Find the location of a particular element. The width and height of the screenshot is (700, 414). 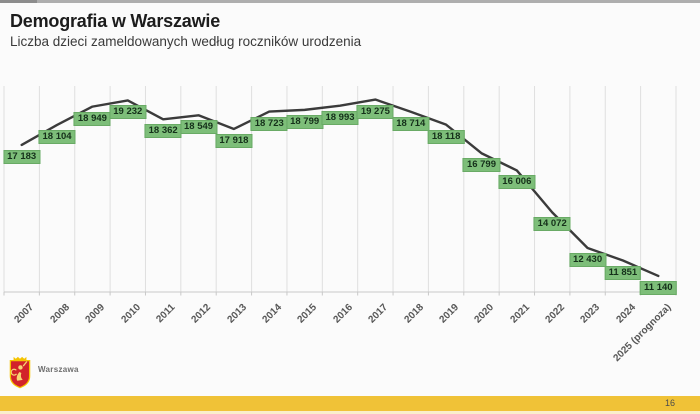

x-axis-label: 2010 is located at coordinates (131, 314).